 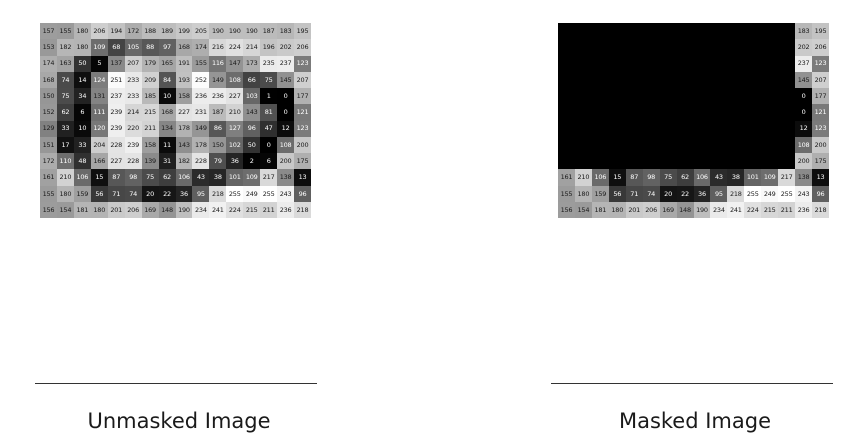 What do you see at coordinates (167, 63) in the screenshot?
I see `pixel-cell: 165` at bounding box center [167, 63].